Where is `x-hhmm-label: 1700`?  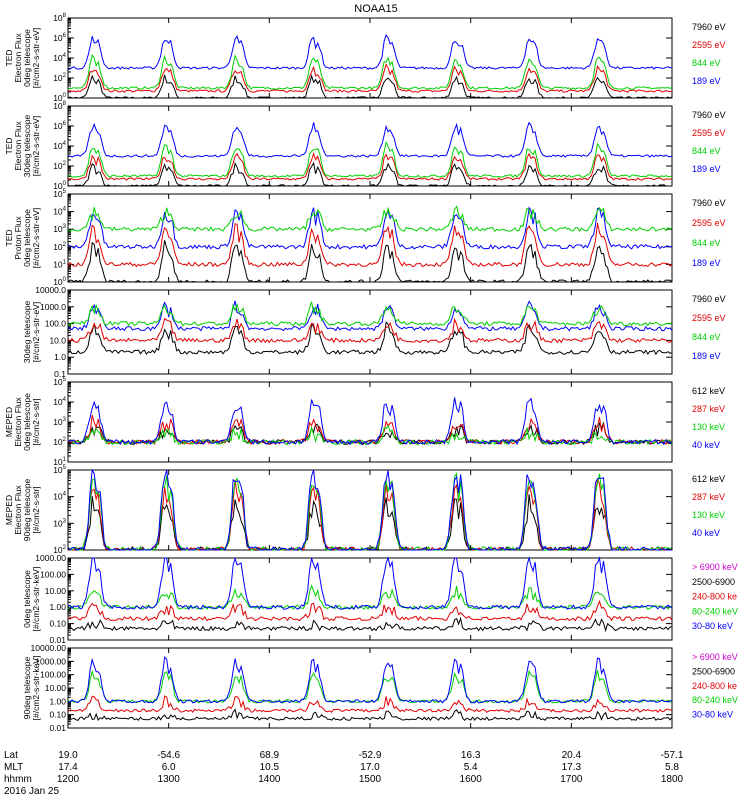
x-hhmm-label: 1700 is located at coordinates (571, 779).